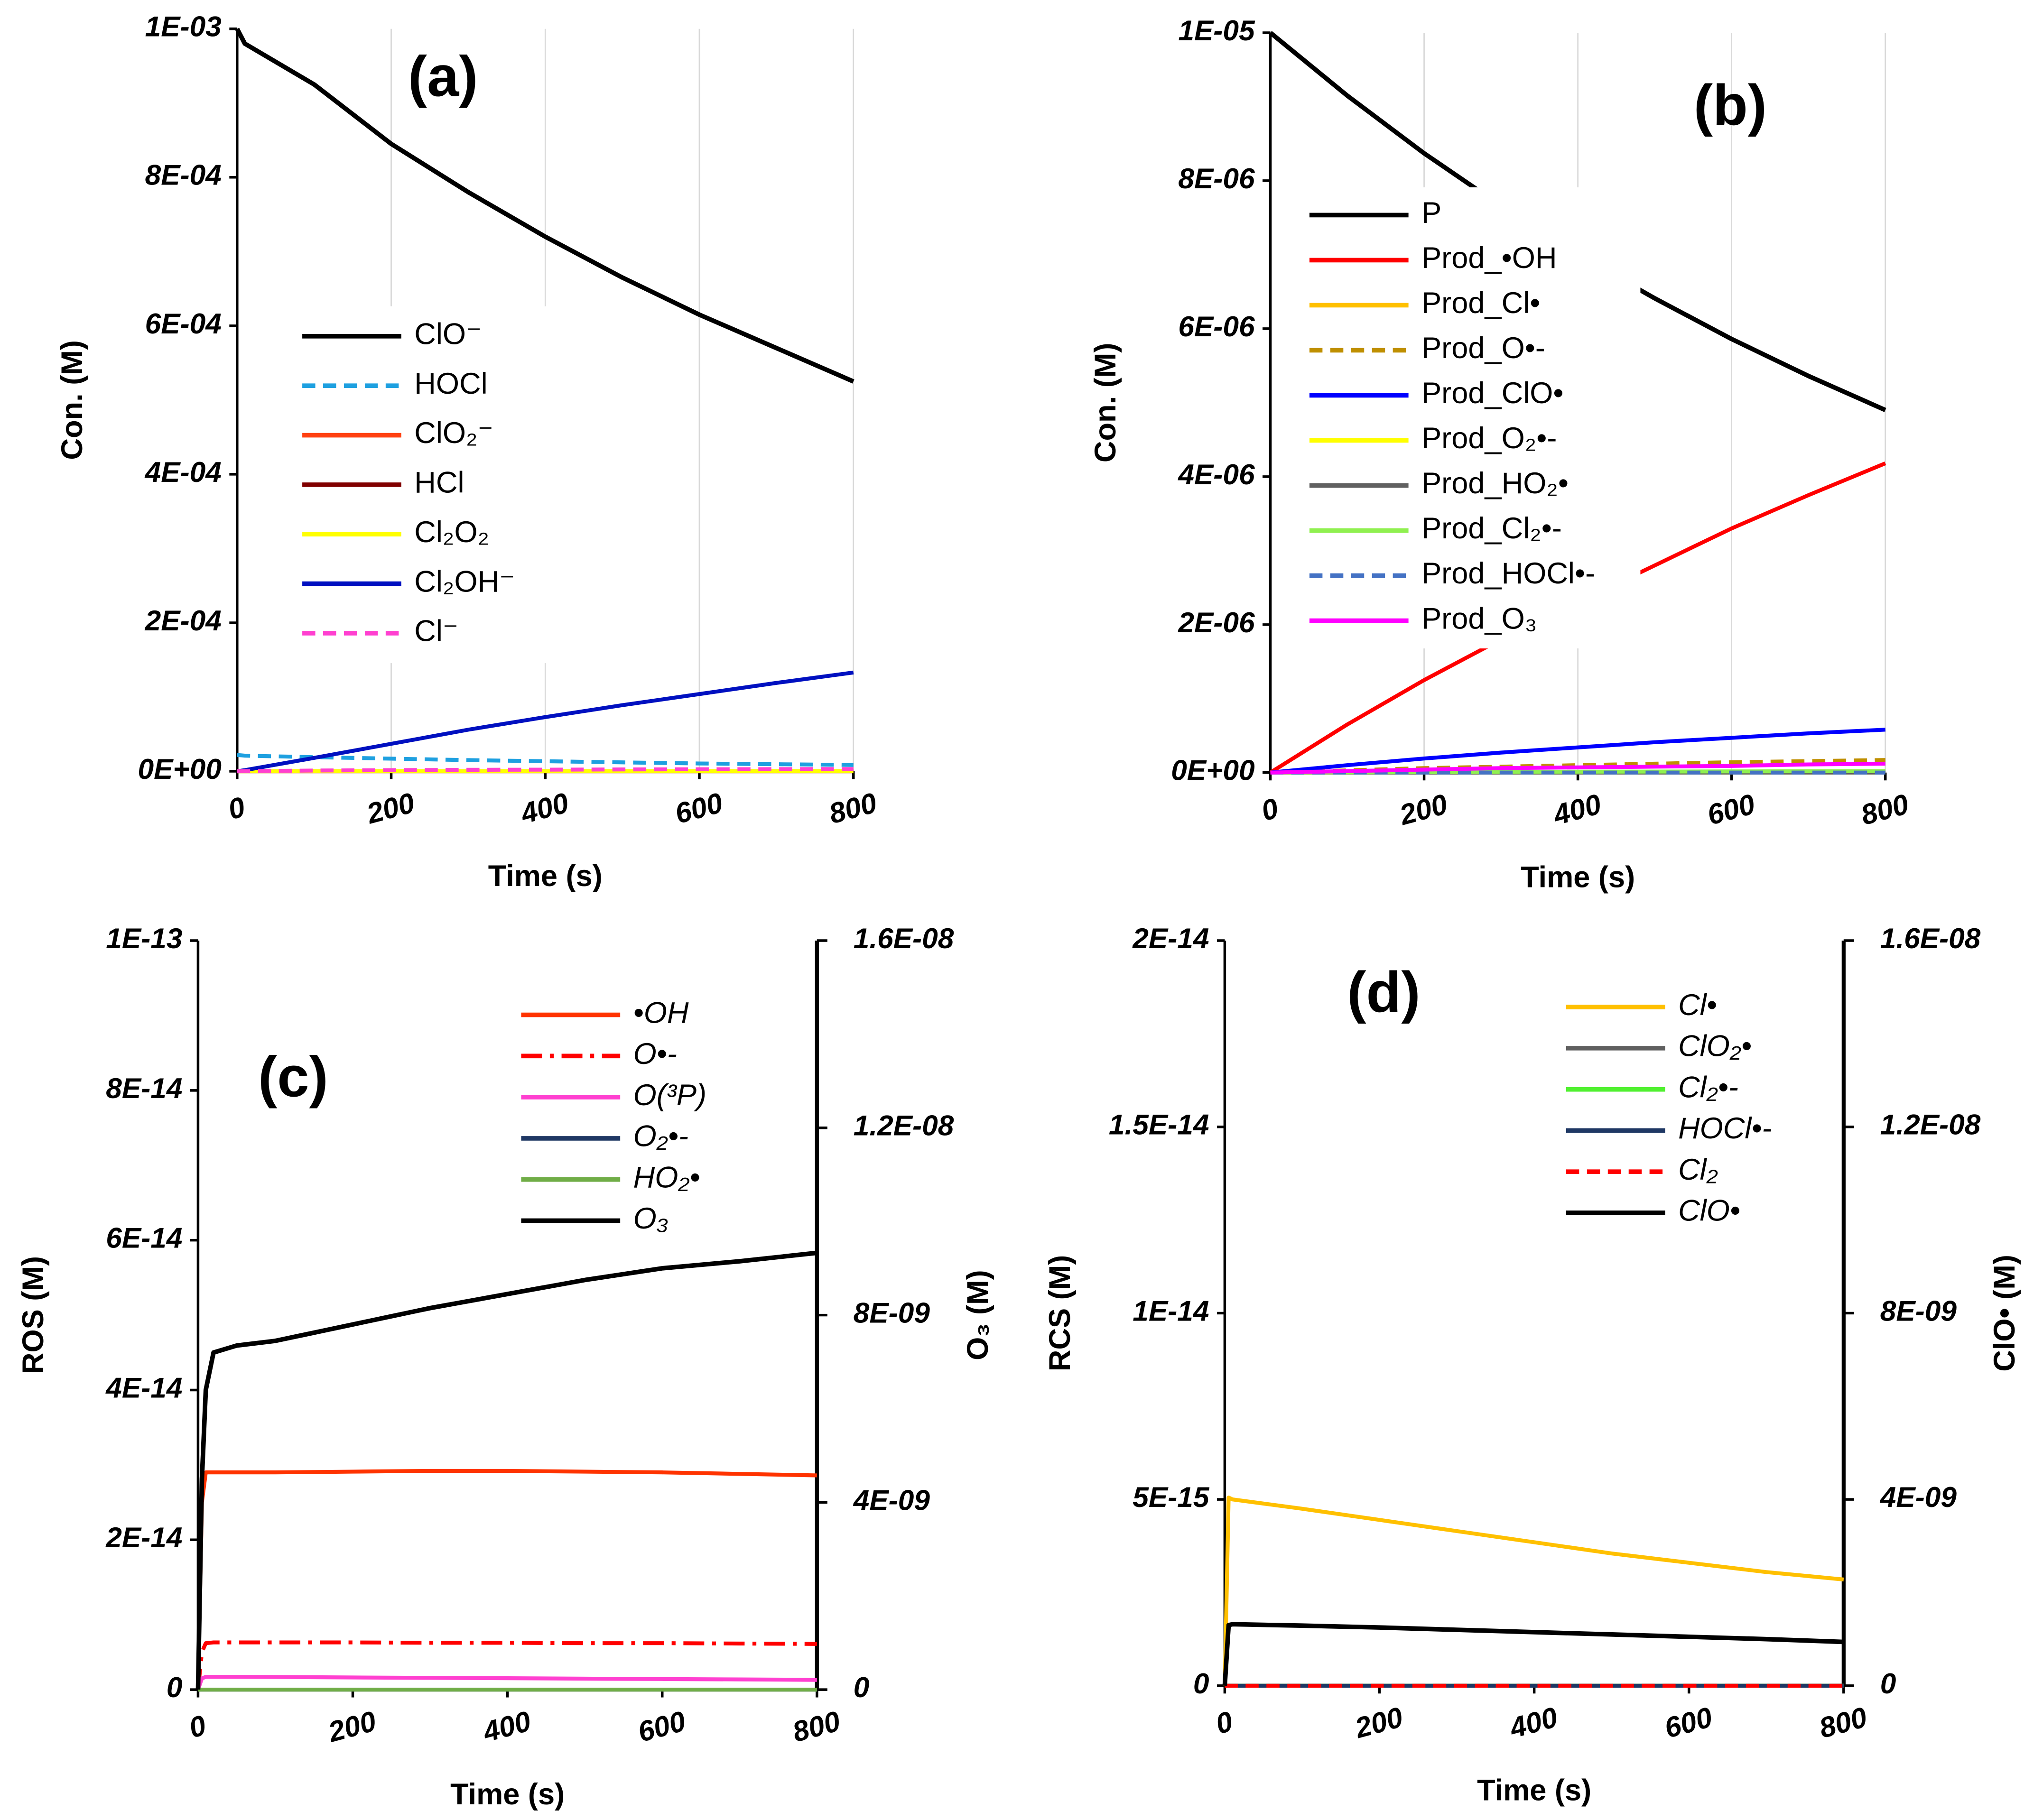  Describe the element at coordinates (1508, 573) in the screenshot. I see `legend-label: Prod_HOCl•-` at that location.